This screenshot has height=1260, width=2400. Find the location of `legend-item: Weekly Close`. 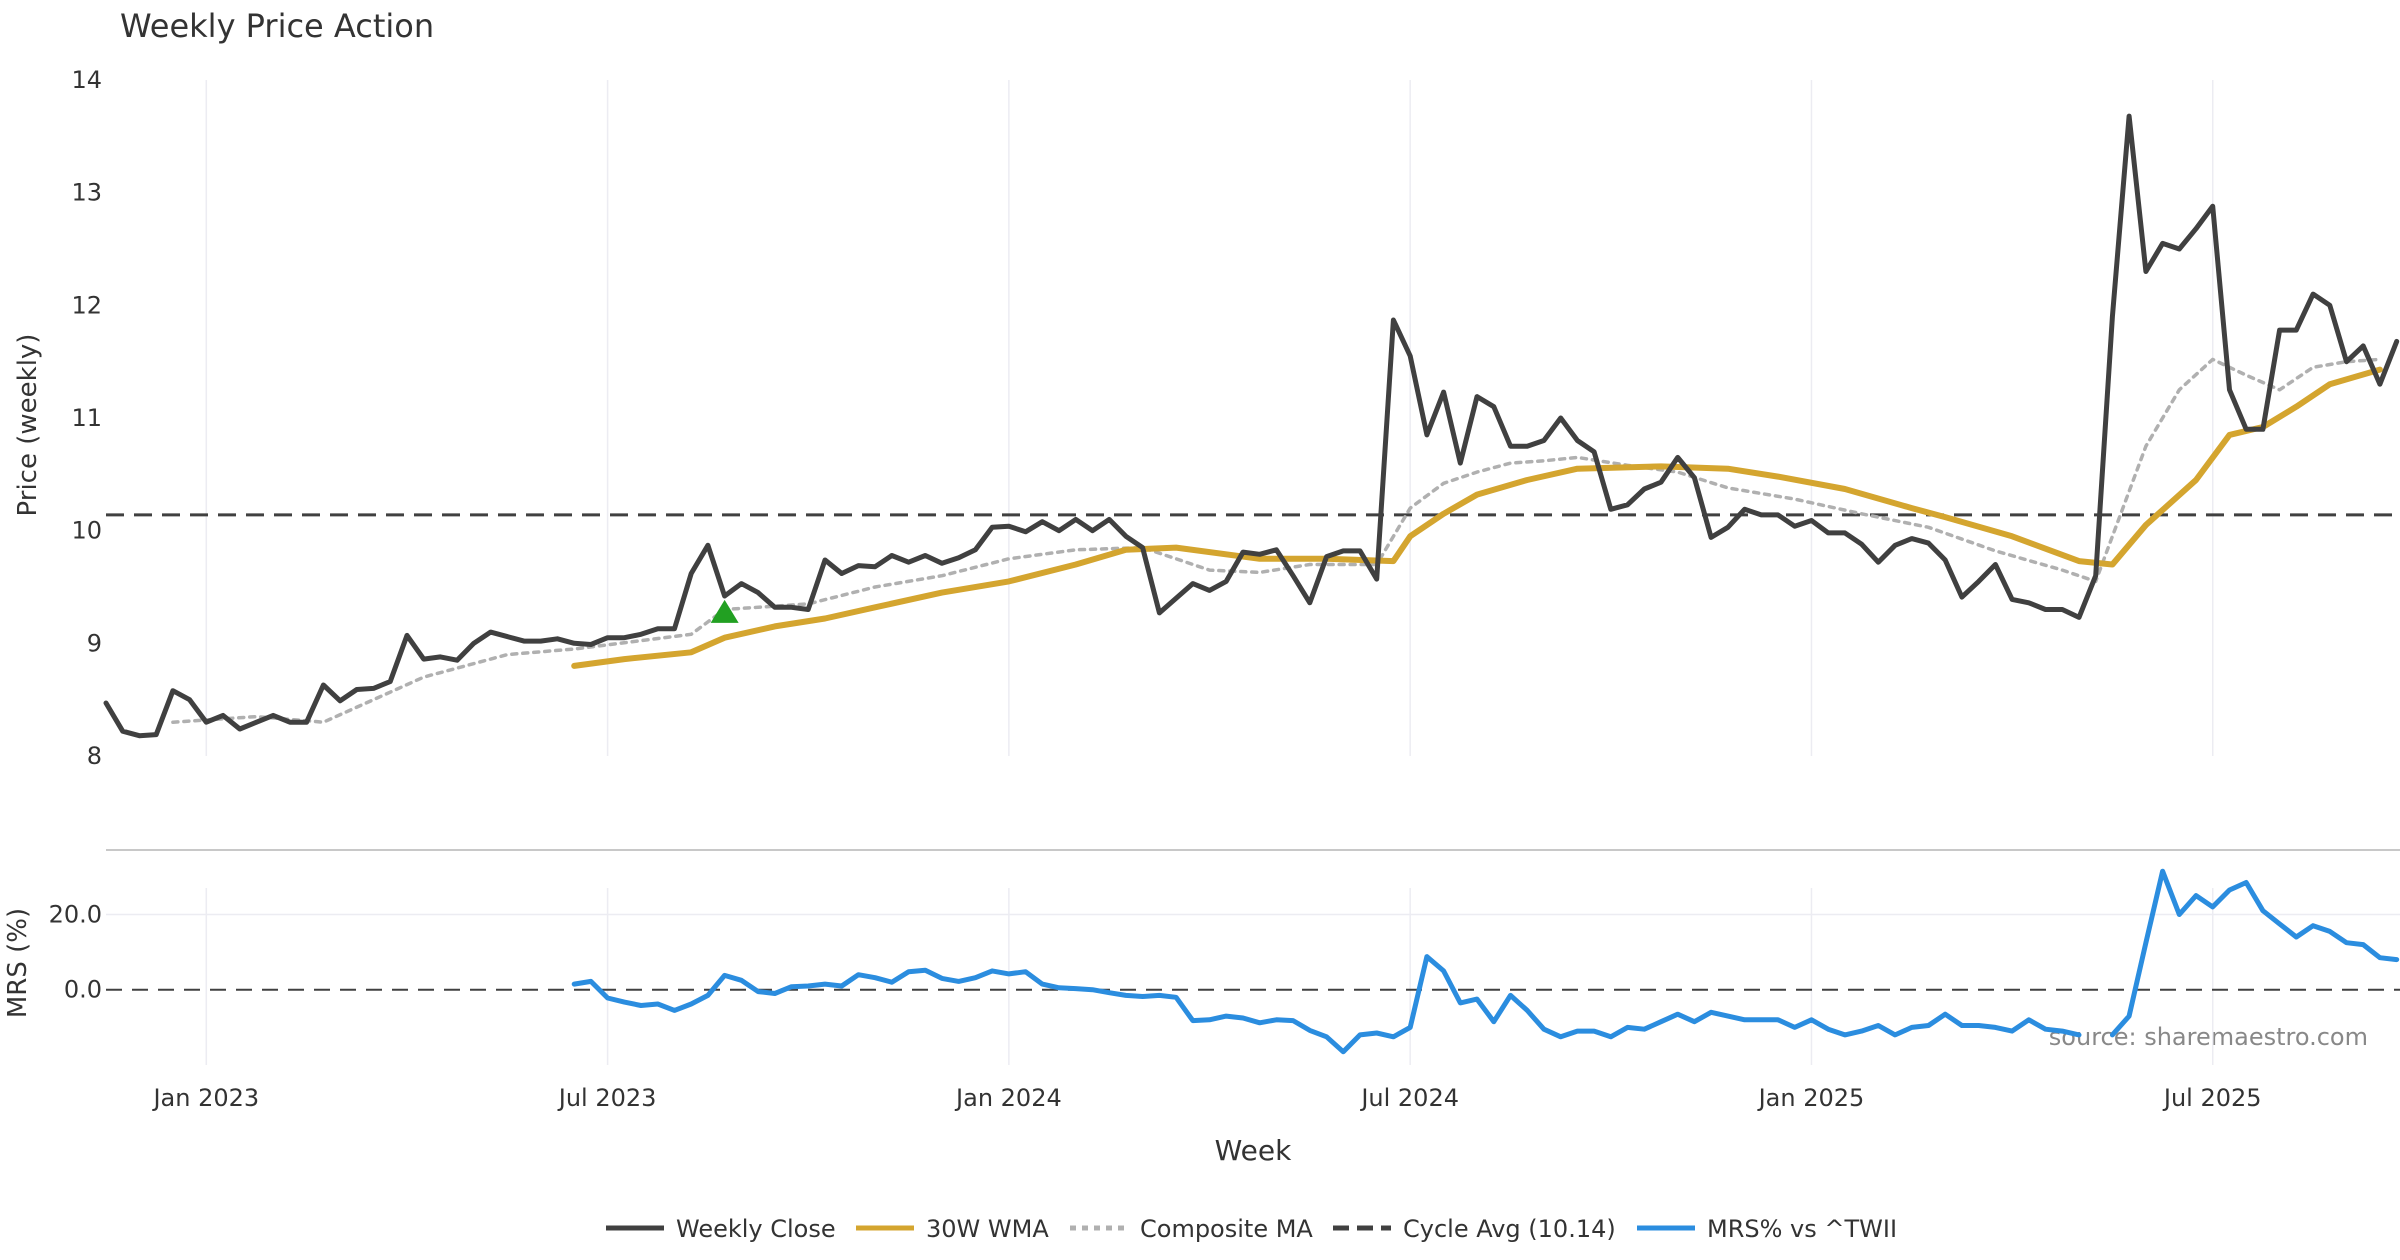

legend-item: Weekly Close is located at coordinates (721, 1229).